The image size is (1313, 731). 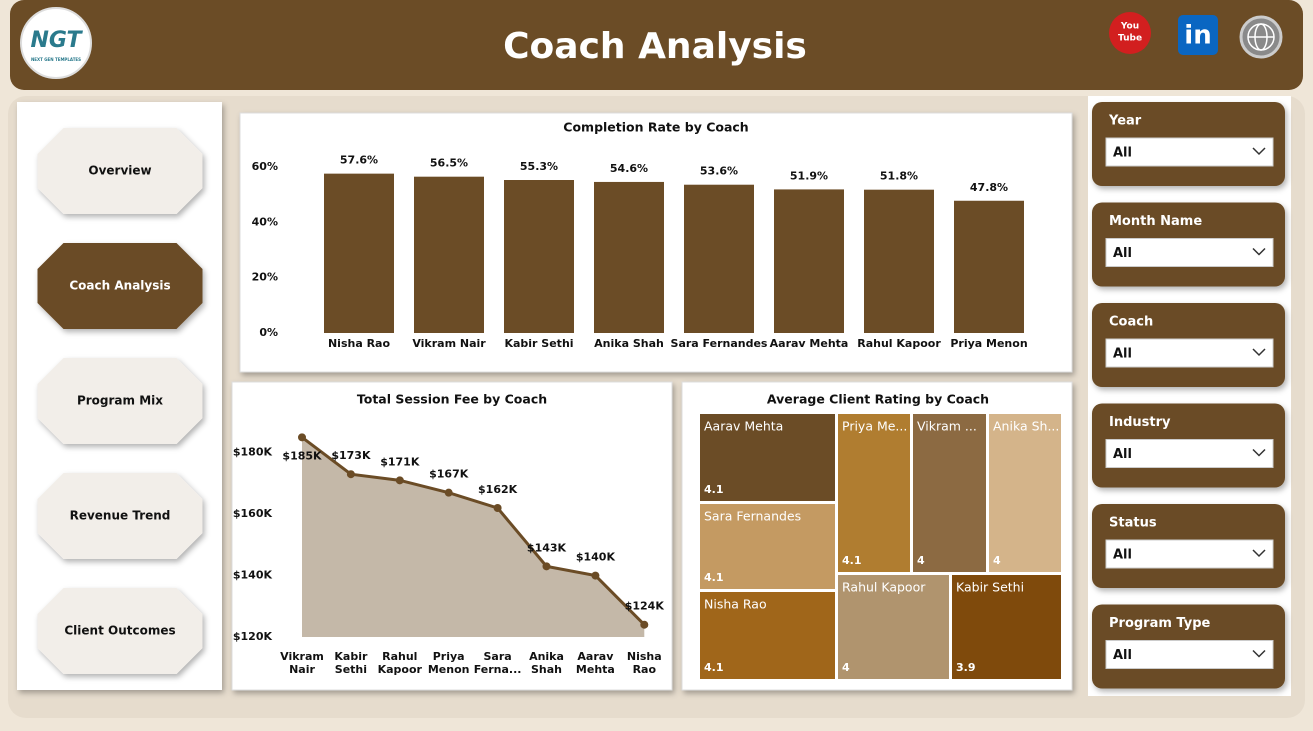 What do you see at coordinates (265, 277) in the screenshot?
I see `y-tick-label: 20%` at bounding box center [265, 277].